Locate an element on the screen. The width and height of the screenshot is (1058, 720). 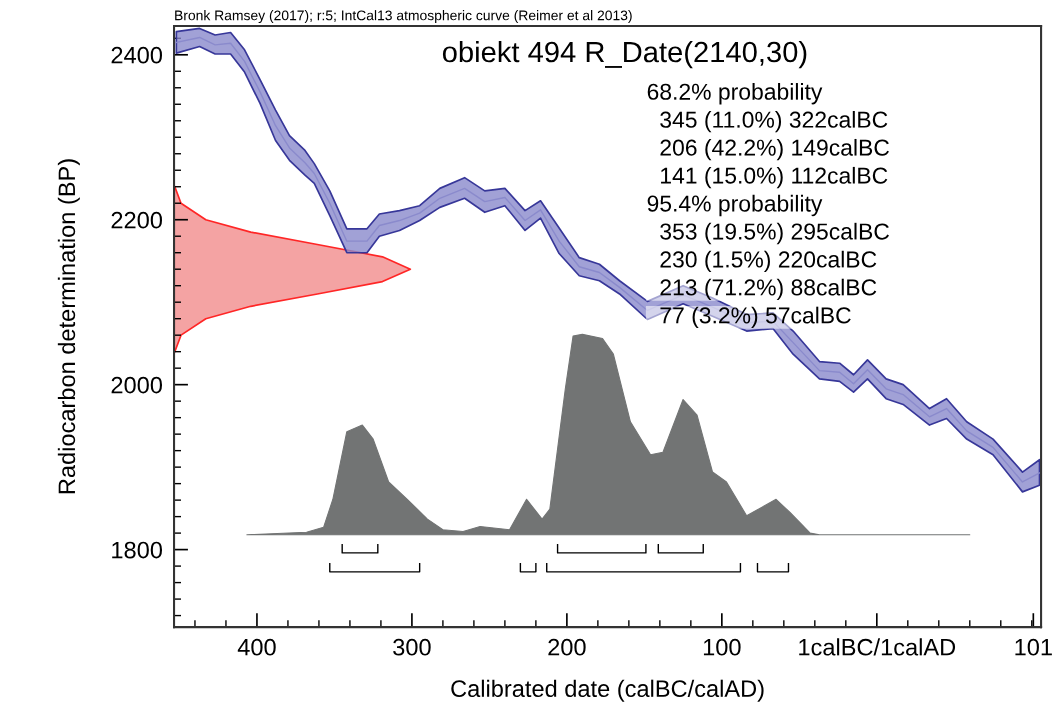
chart-subtitle: Bronk Ramsey (2017); r:5; IntCal13 atmospheric curve (Reimer et al 2013) is located at coordinates (403, 17).